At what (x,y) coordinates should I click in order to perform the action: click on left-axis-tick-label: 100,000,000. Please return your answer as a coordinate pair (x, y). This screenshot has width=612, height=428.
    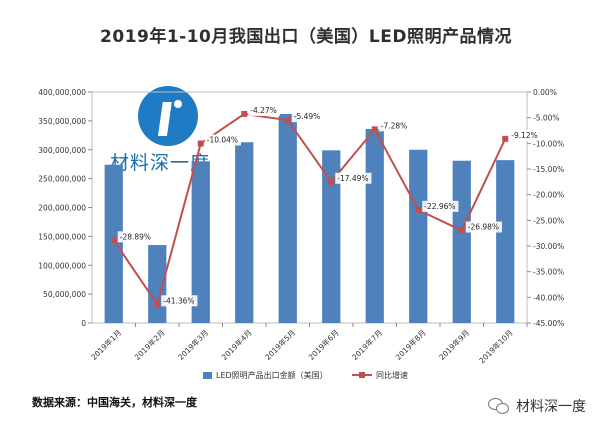
    Looking at the image, I should click on (62, 265).